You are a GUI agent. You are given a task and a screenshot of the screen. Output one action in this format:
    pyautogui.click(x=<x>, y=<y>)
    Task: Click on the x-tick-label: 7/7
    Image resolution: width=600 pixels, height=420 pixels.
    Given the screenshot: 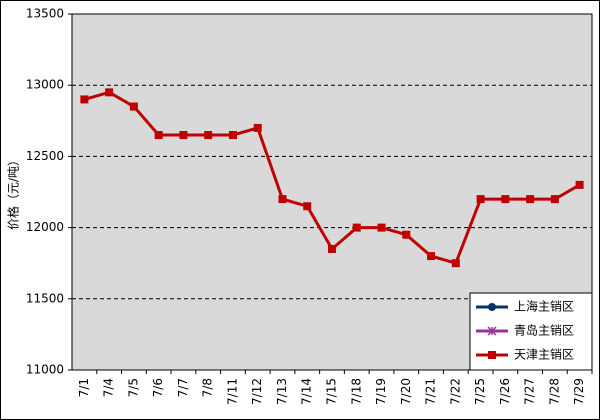 What is the action you would take?
    pyautogui.click(x=183, y=387)
    